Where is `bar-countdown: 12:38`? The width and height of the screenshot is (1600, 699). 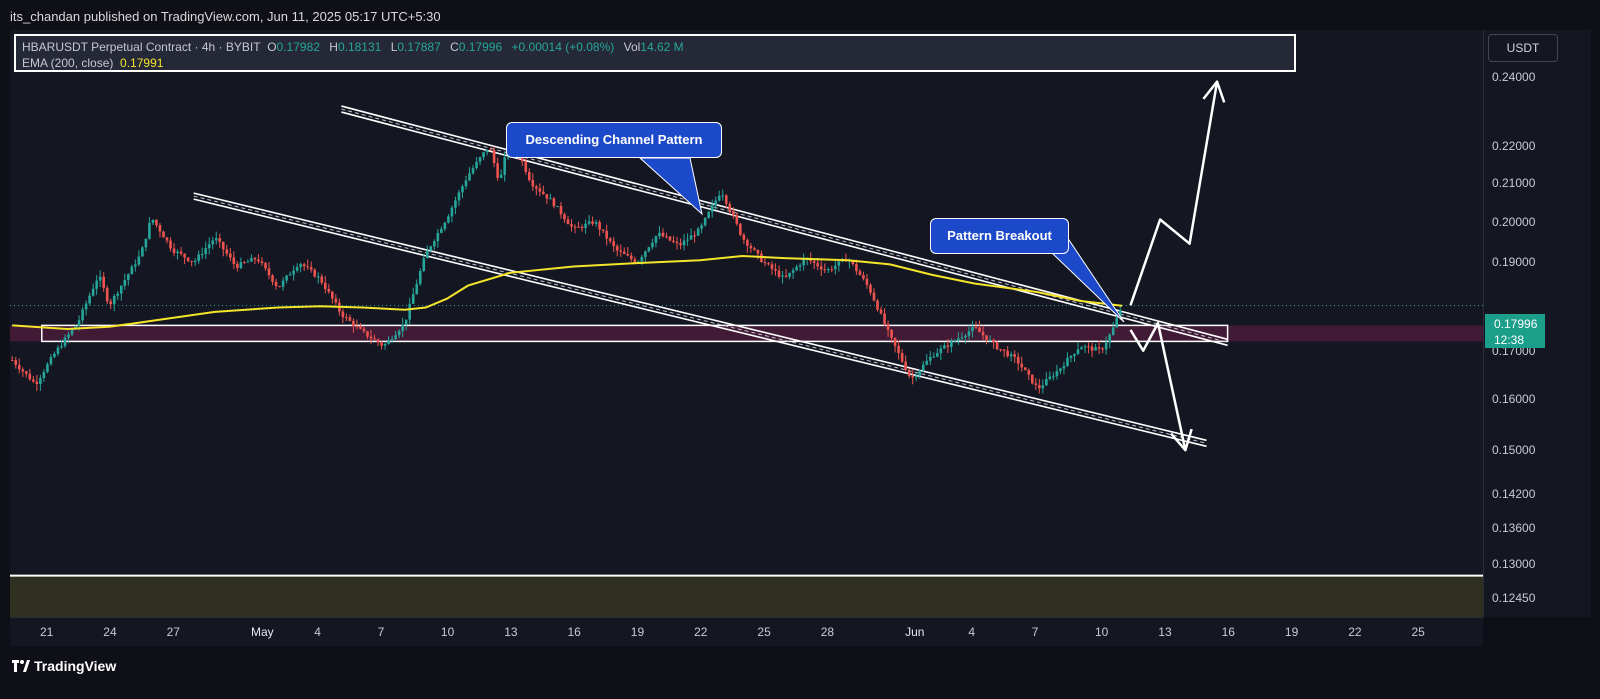
bar-countdown: 12:38 is located at coordinates (1509, 340).